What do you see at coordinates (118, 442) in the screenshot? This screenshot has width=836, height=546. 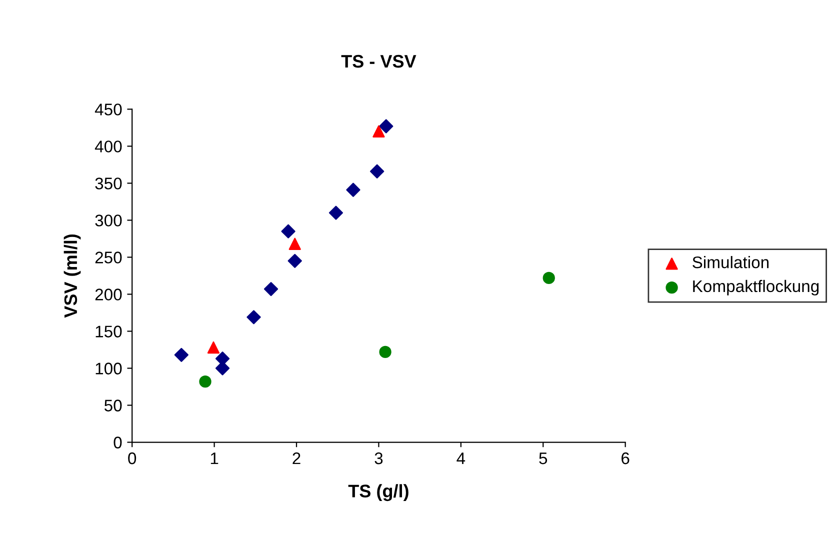 I see `y-tick-label: 0` at bounding box center [118, 442].